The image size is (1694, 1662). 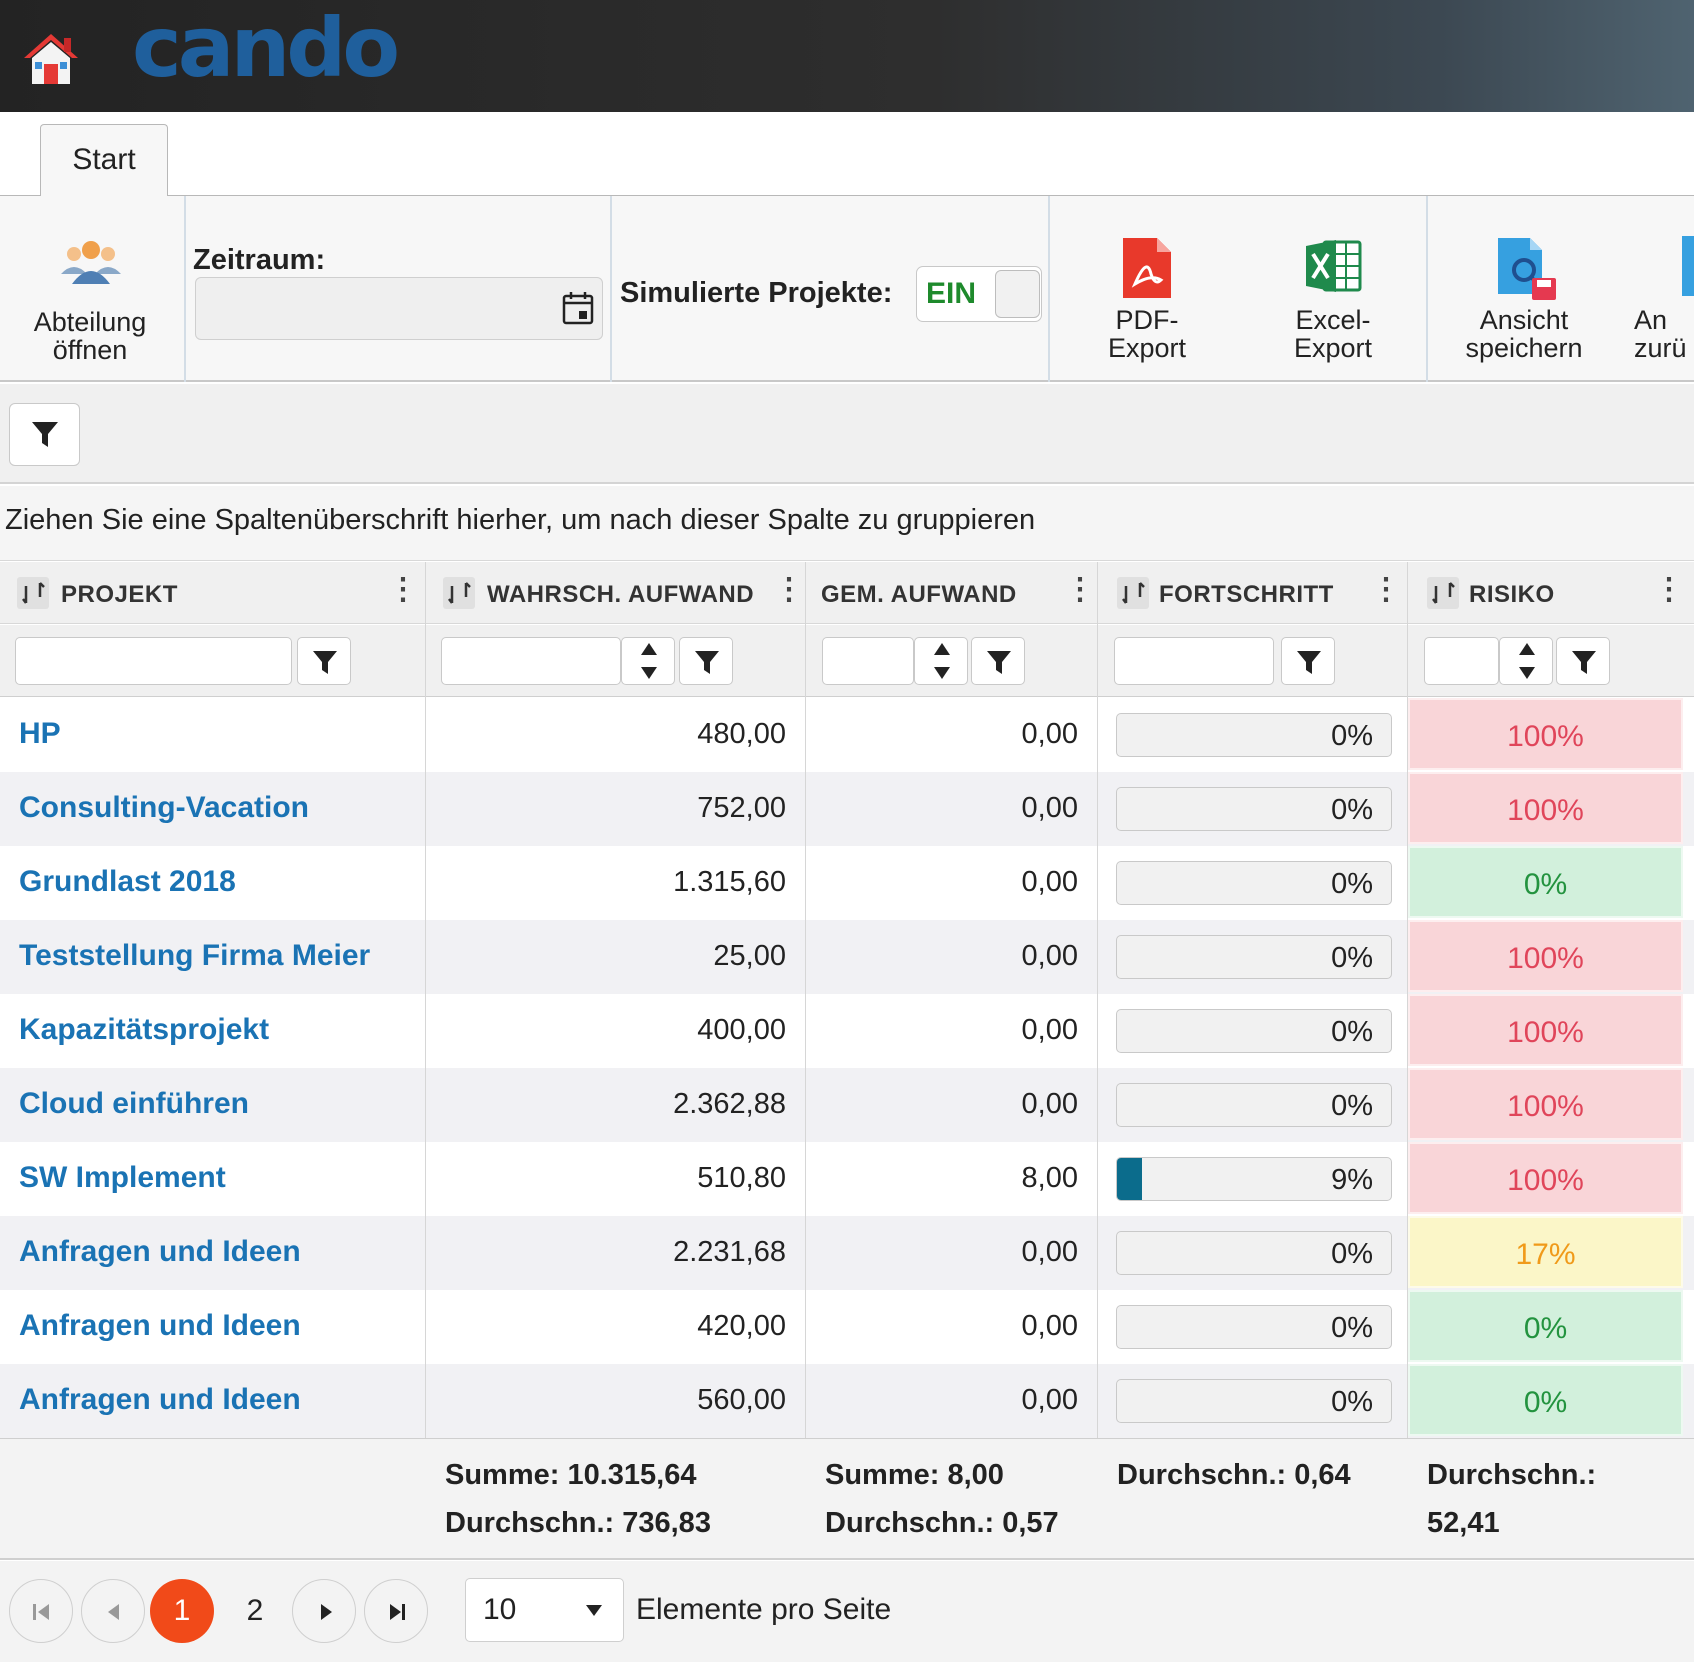 What do you see at coordinates (847, 883) in the screenshot?
I see `table-row: Grundlast 2018 1.315,60 0,00 0% 0%` at bounding box center [847, 883].